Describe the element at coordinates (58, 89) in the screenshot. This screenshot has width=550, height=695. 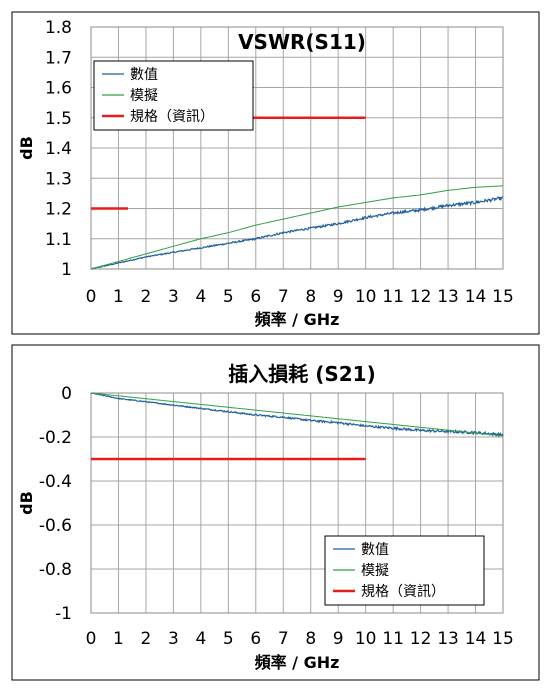
I see `y-tick-label: 1.6` at that location.